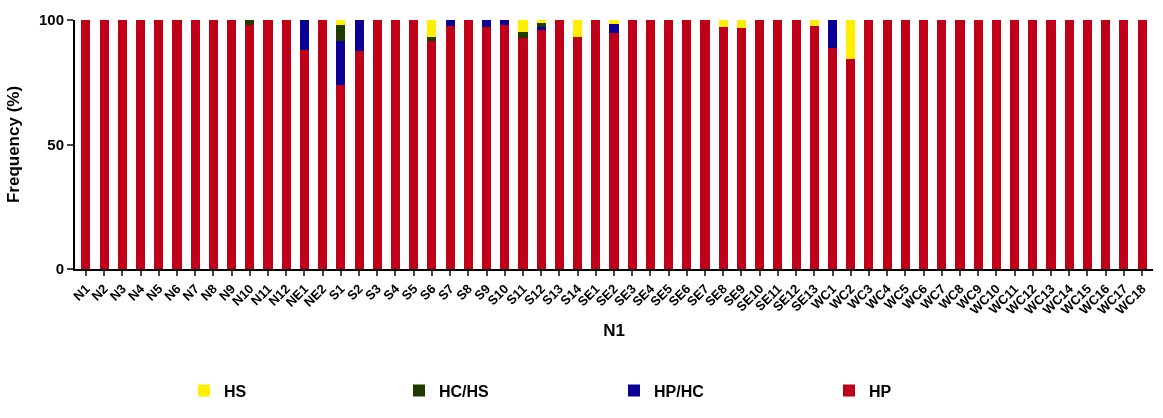 The width and height of the screenshot is (1163, 418). Describe the element at coordinates (679, 391) in the screenshot. I see `legend-label: HP/HC` at that location.